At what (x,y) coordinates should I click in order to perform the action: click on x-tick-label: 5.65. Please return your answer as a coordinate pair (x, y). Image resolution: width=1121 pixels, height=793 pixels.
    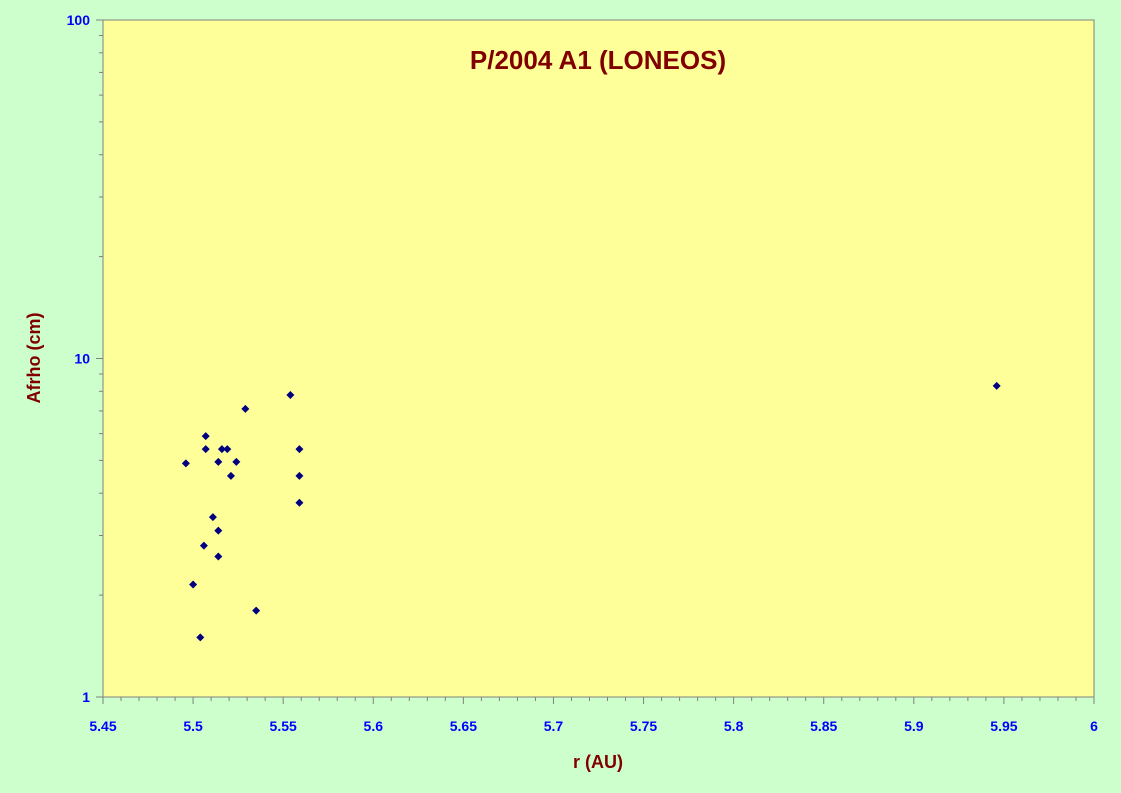
    Looking at the image, I should click on (463, 726).